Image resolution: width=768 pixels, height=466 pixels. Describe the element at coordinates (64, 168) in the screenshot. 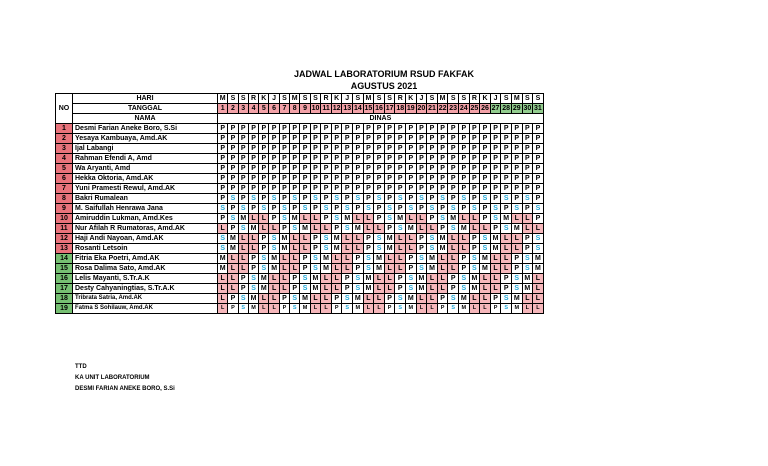

I see `row-number: 5` at that location.